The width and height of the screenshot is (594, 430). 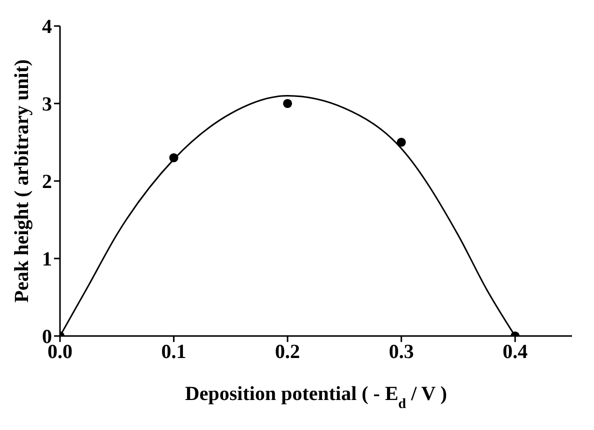 What do you see at coordinates (173, 352) in the screenshot?
I see `x-tick-label: 0.1` at bounding box center [173, 352].